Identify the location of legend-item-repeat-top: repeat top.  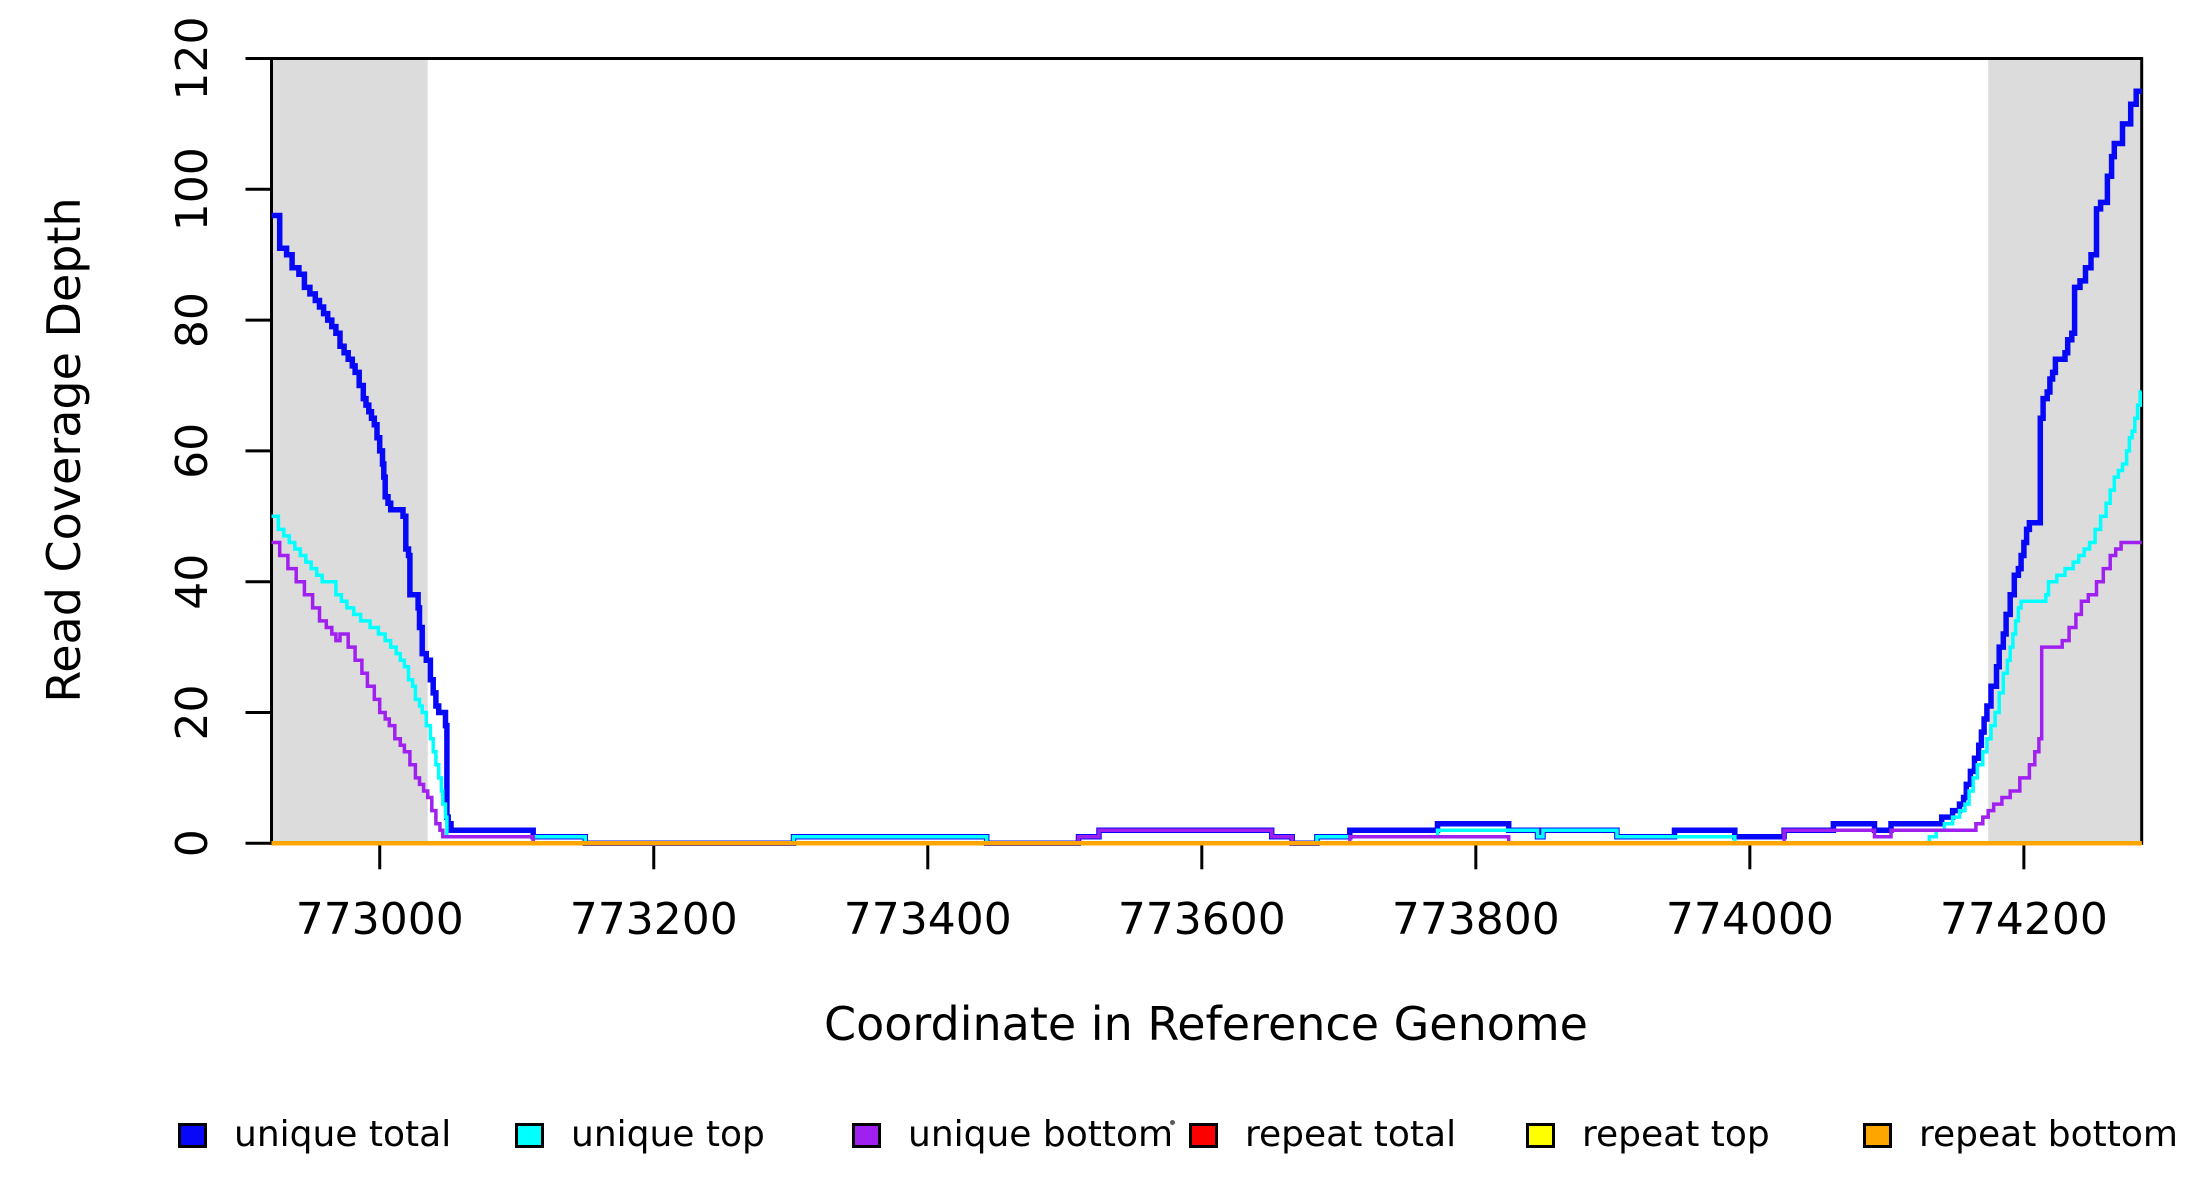
(1648, 1135).